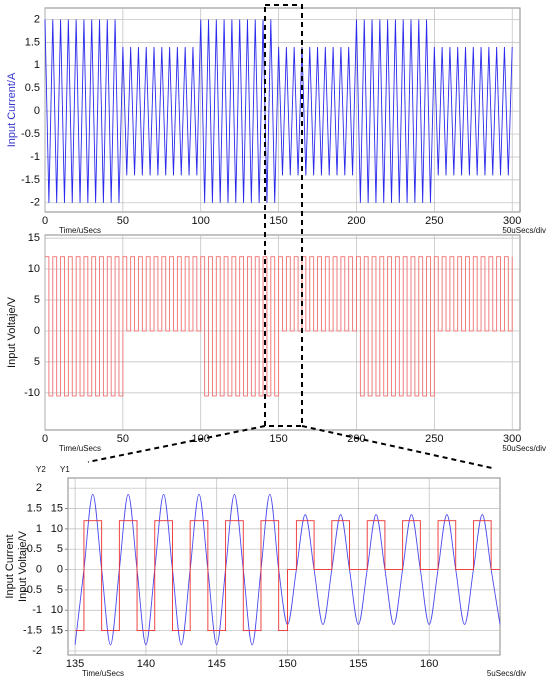 This screenshot has width=550, height=688. Describe the element at coordinates (12, 109) in the screenshot. I see `y-axis-label: Input Current/A` at that location.